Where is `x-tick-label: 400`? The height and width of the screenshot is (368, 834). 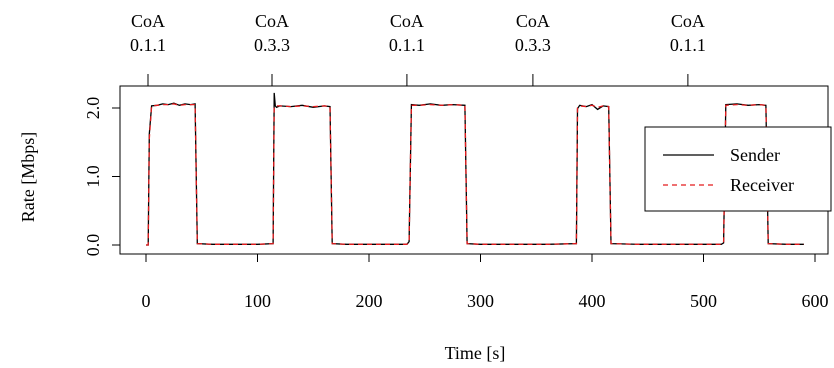
x-tick-label: 400 is located at coordinates (592, 301).